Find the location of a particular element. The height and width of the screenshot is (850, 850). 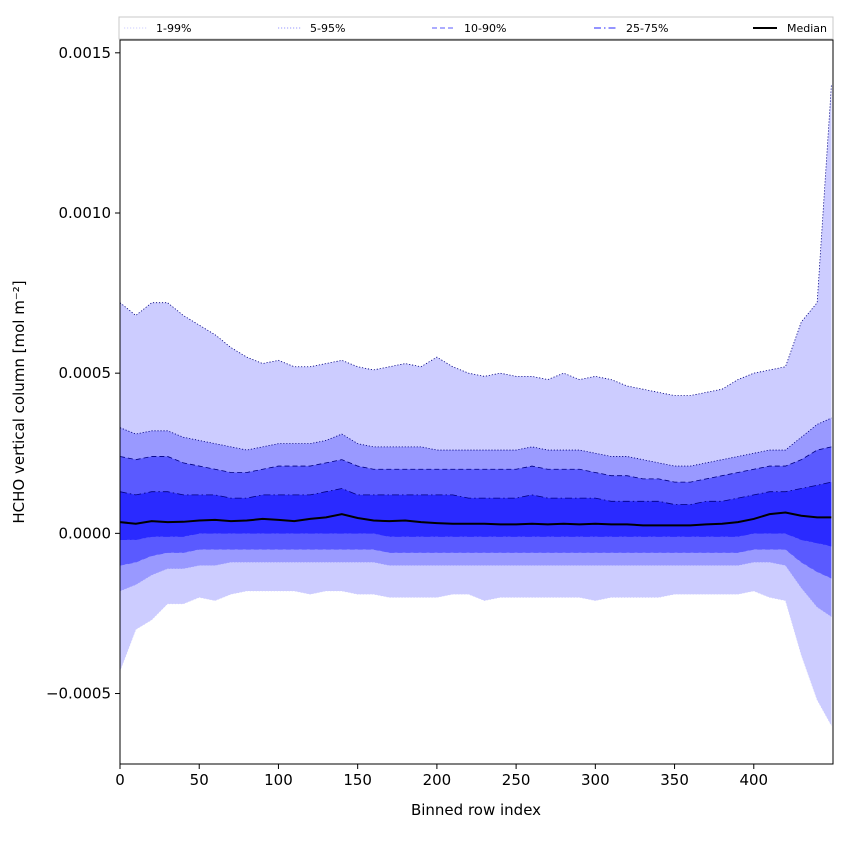

legend-label: 5-95% is located at coordinates (327, 28).